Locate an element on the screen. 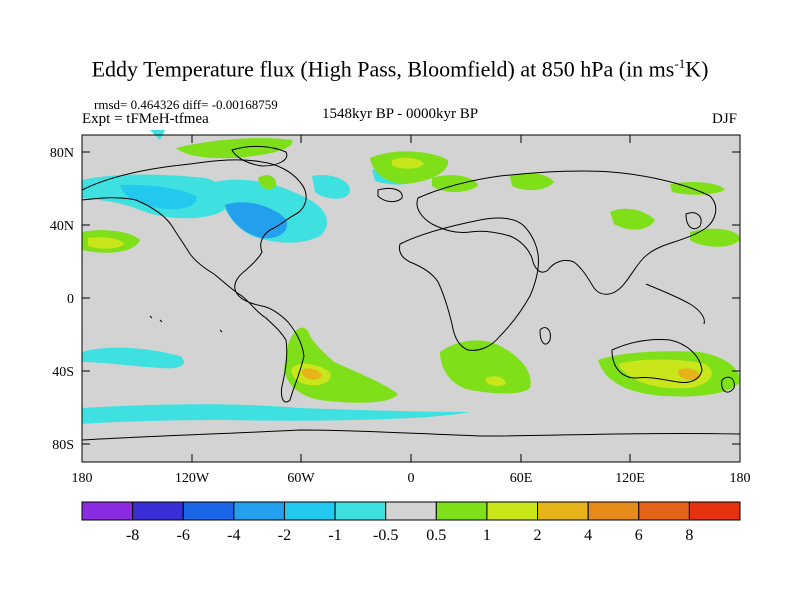 The width and height of the screenshot is (800, 600). colorbar-label: 6 is located at coordinates (639, 535).